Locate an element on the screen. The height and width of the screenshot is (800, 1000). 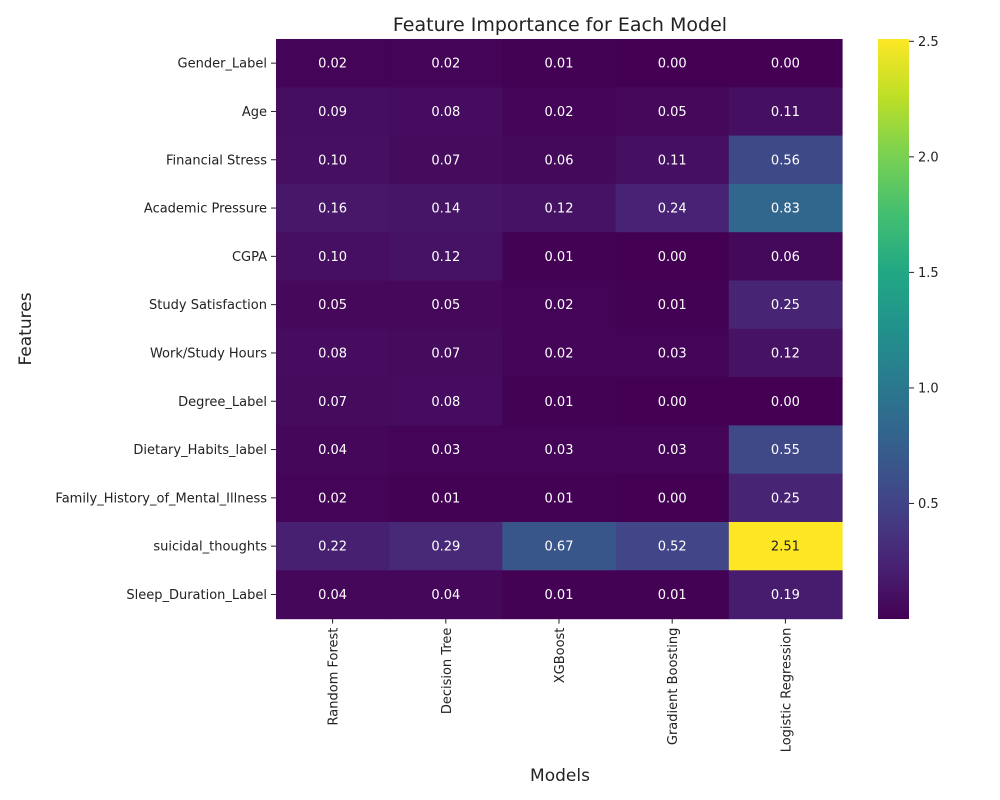
cell-value-label: 0.12 is located at coordinates (445, 257).